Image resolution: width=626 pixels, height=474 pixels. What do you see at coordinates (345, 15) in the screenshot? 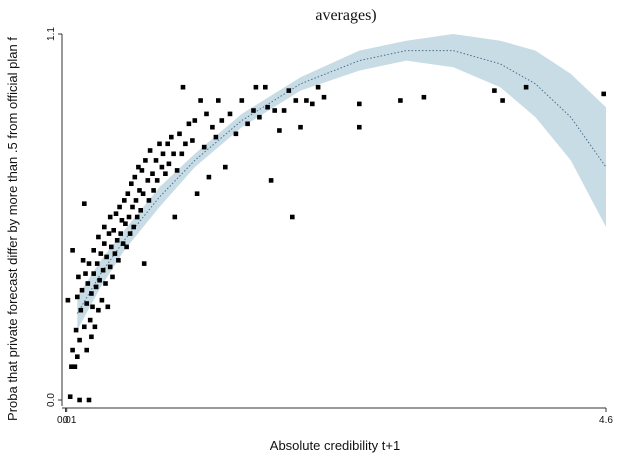
I see `chart-title: averages)` at bounding box center [345, 15].